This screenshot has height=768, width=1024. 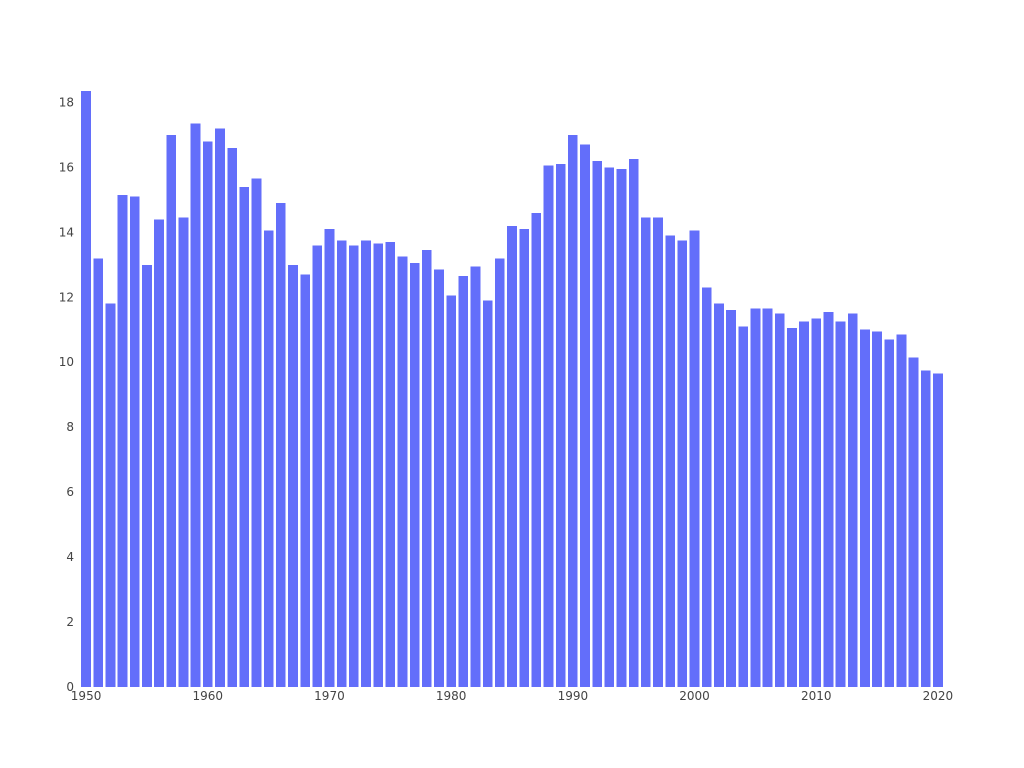 I want to click on y-tick-label: 0, so click(x=70, y=687).